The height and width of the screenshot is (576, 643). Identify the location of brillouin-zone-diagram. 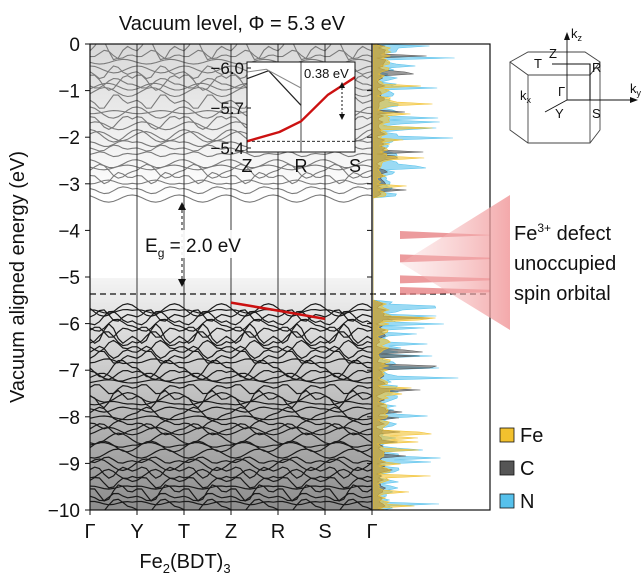
(573, 88).